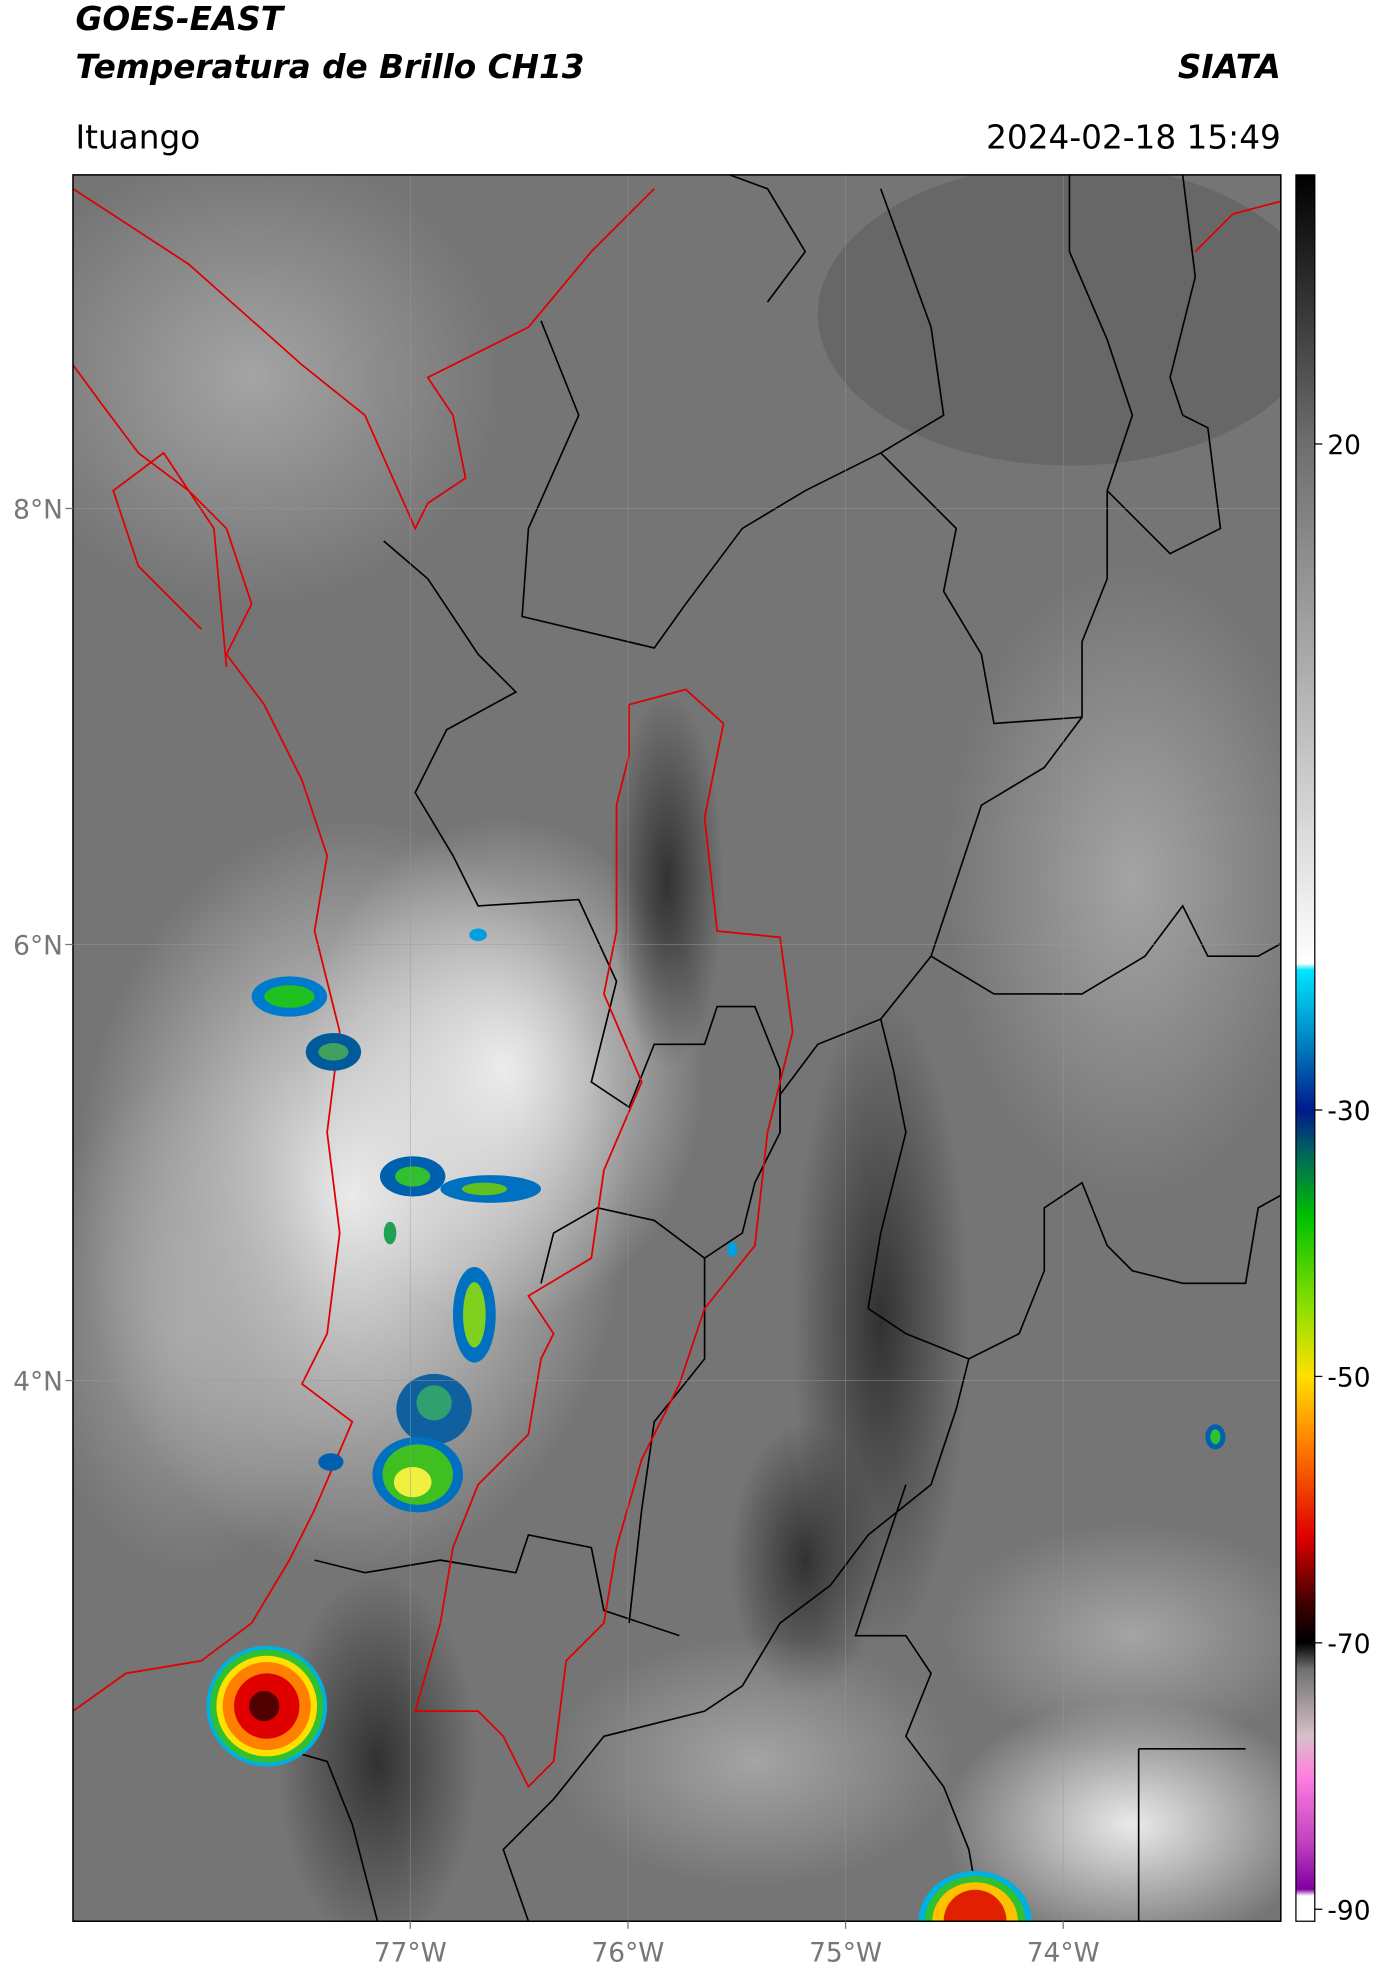 This screenshot has height=1981, width=1384. I want to click on colorbar-tick-label: -30, so click(1348, 1111).